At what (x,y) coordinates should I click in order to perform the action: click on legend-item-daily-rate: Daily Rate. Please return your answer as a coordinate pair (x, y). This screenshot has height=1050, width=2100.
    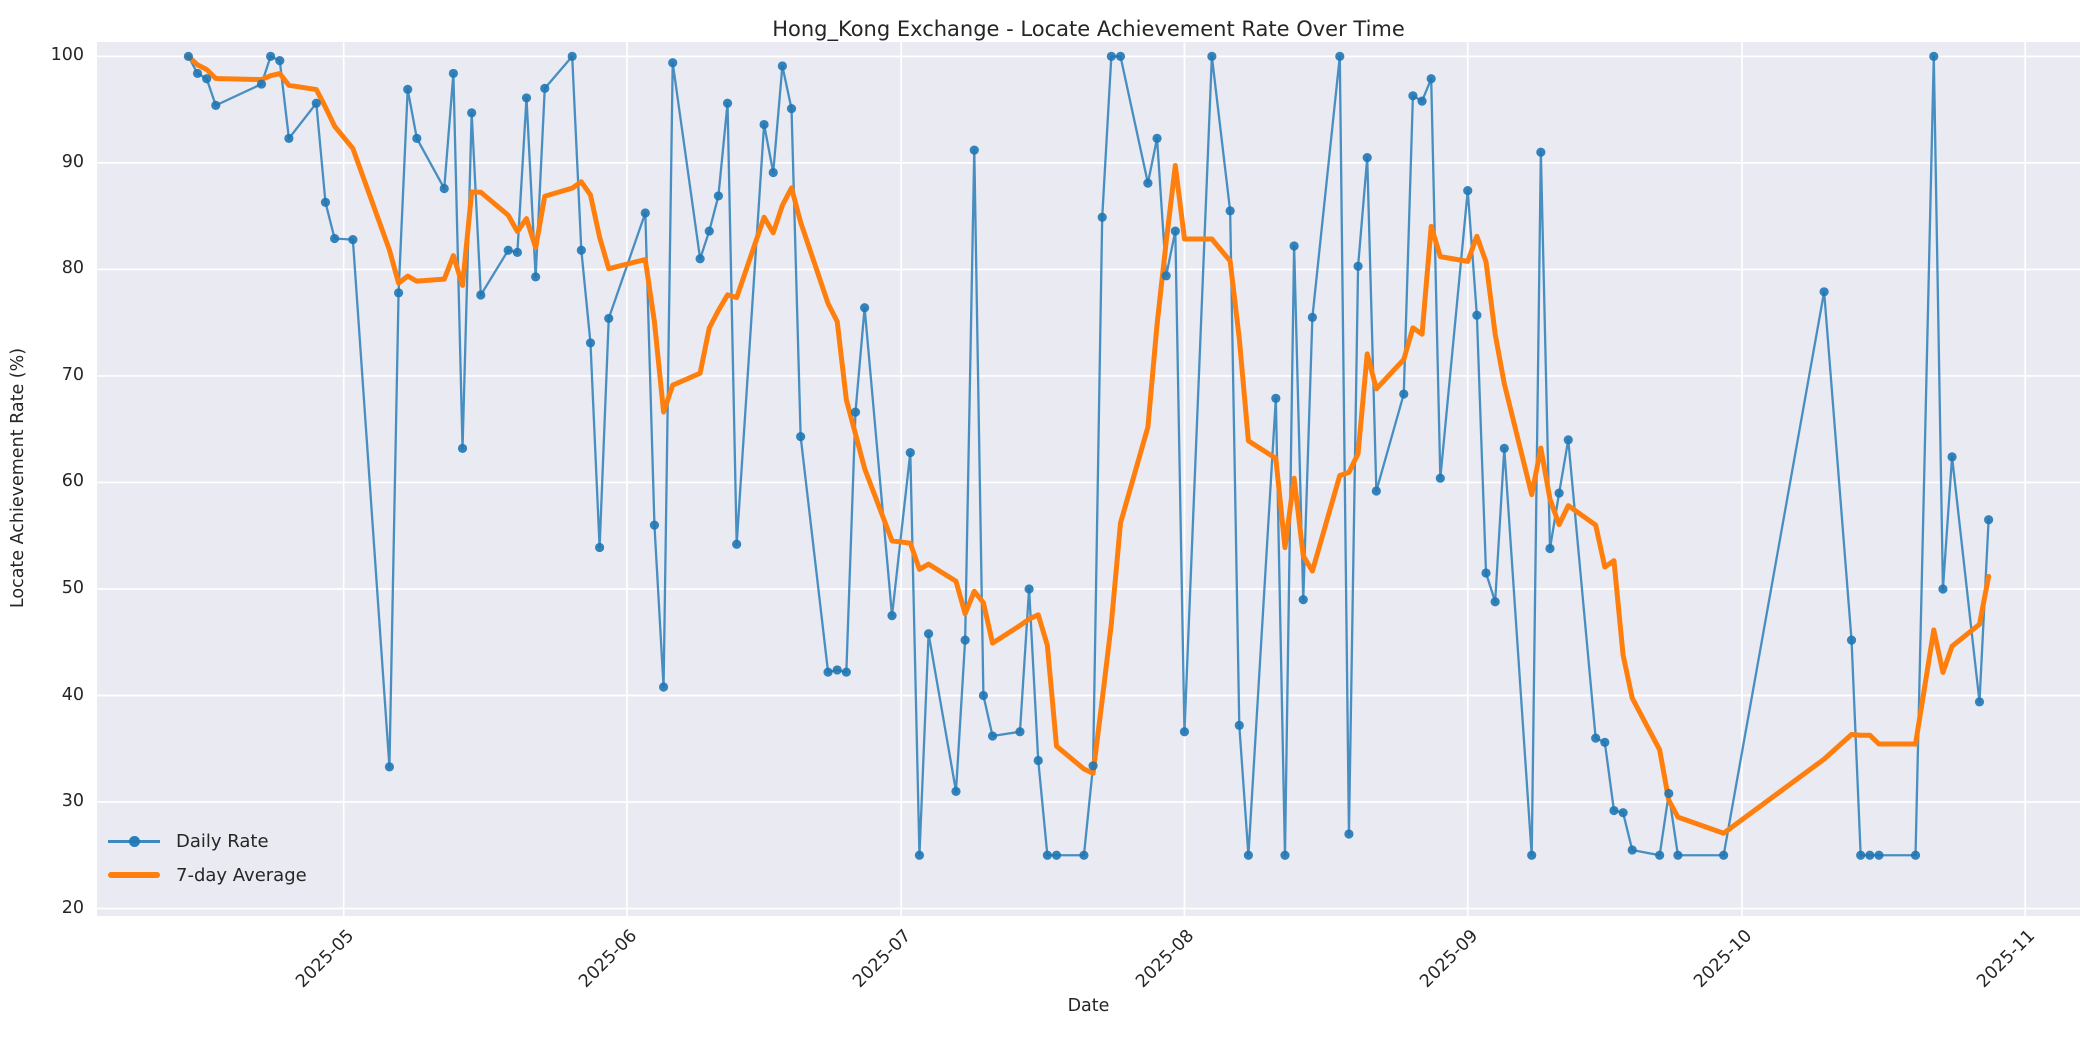
    Looking at the image, I should click on (207, 841).